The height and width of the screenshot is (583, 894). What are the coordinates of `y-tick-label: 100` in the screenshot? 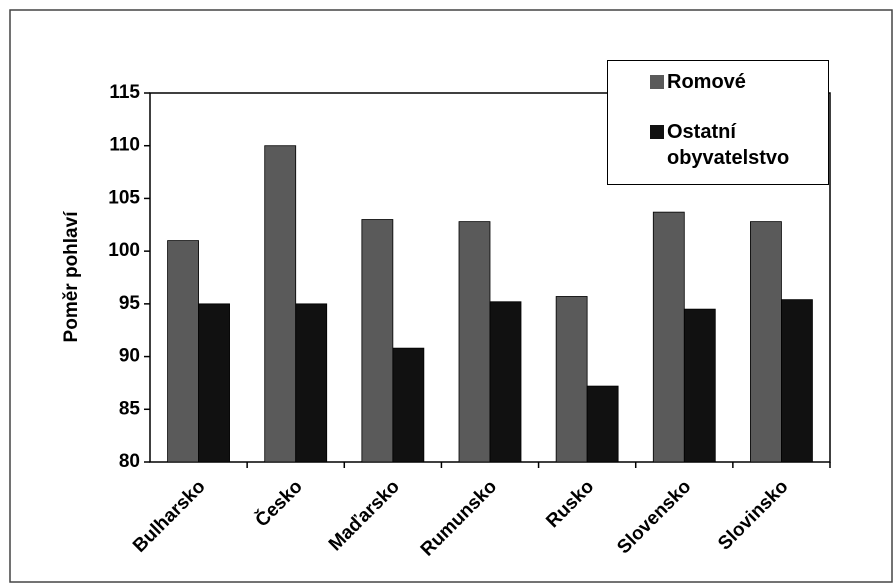 It's located at (124, 250).